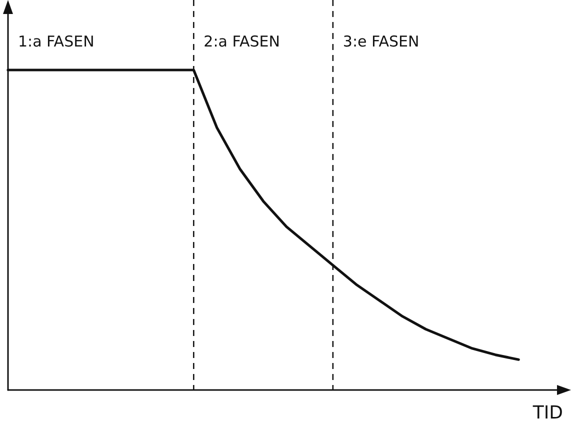  Describe the element at coordinates (548, 413) in the screenshot. I see `x-axis-title: TID` at that location.